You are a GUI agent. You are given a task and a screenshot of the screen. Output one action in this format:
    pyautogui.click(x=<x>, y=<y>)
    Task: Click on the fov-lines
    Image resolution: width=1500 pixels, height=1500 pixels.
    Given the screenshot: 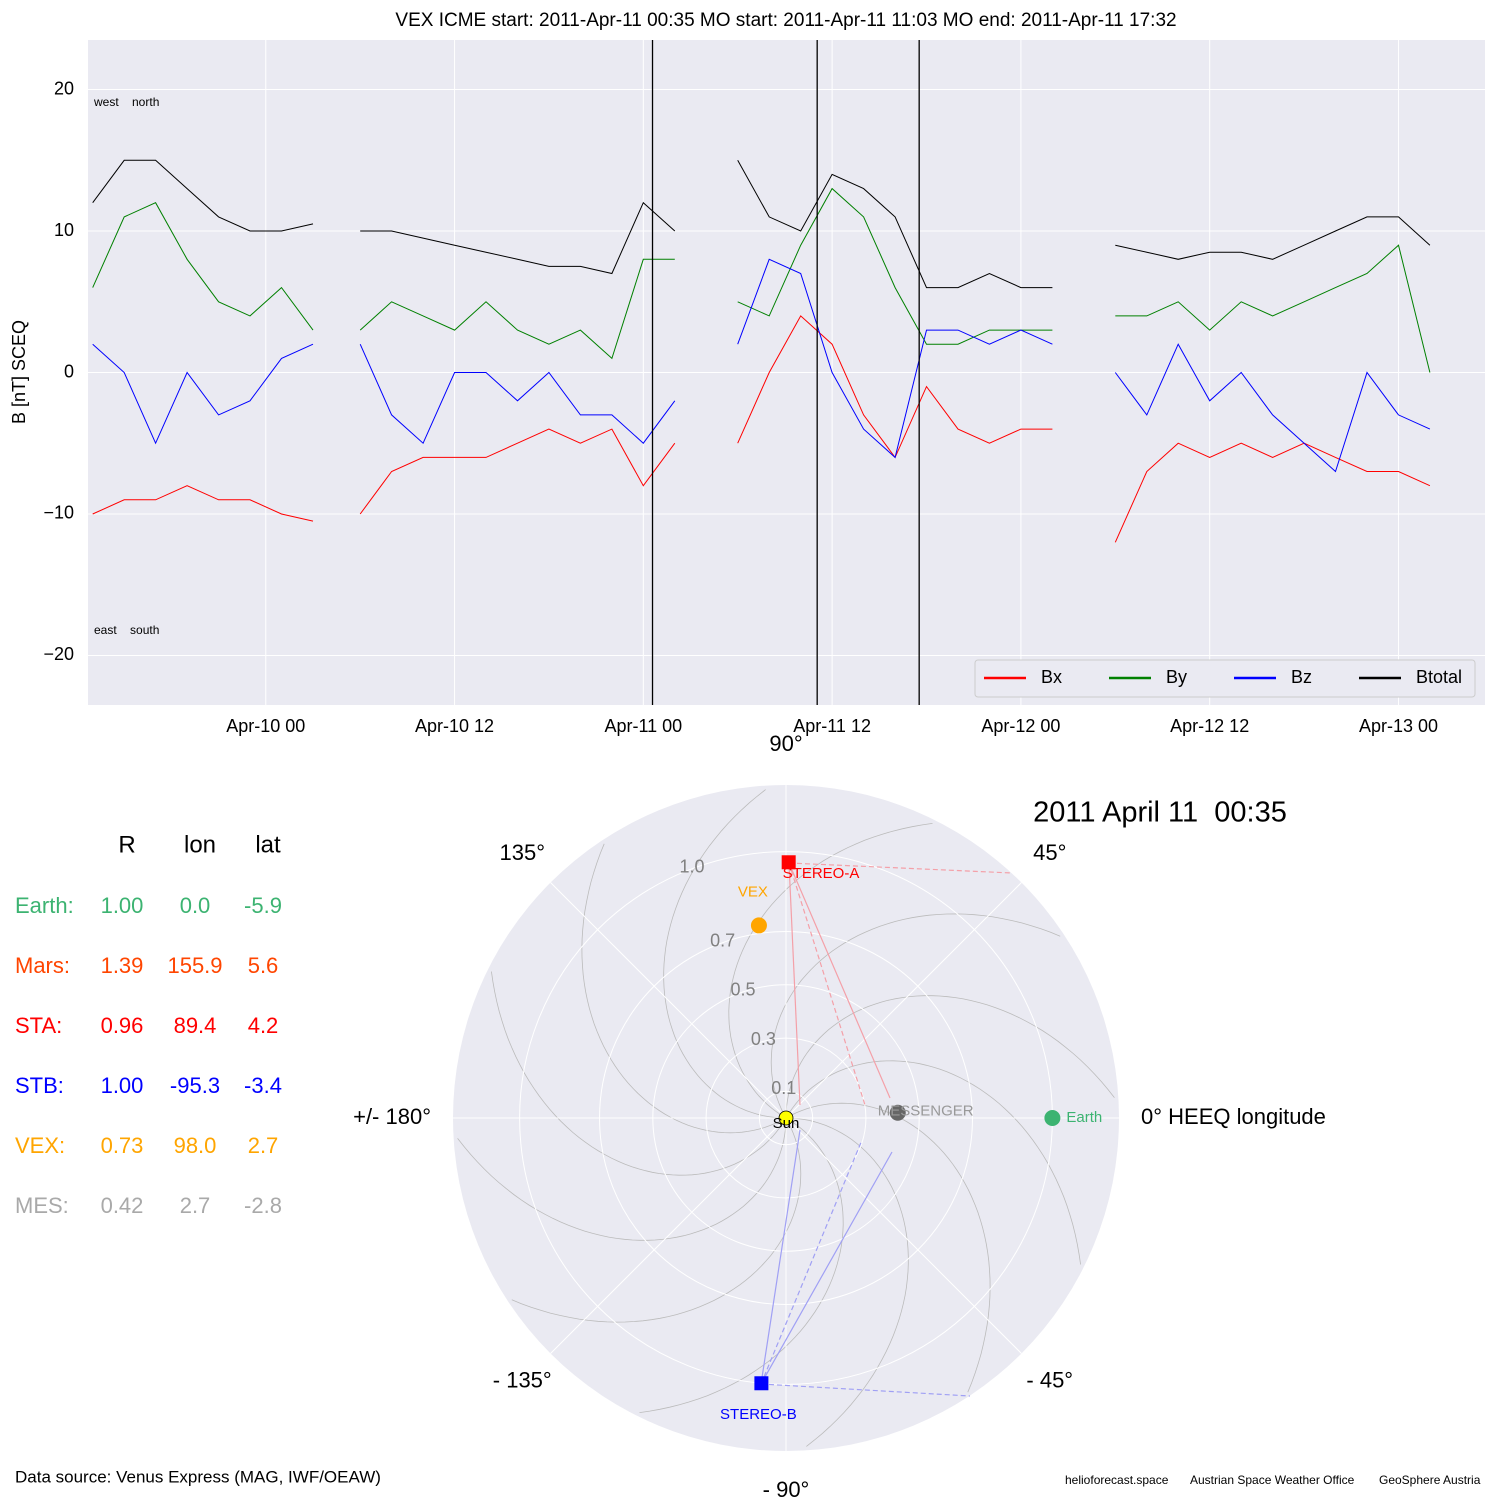 What is the action you would take?
    pyautogui.click(x=886, y=1129)
    